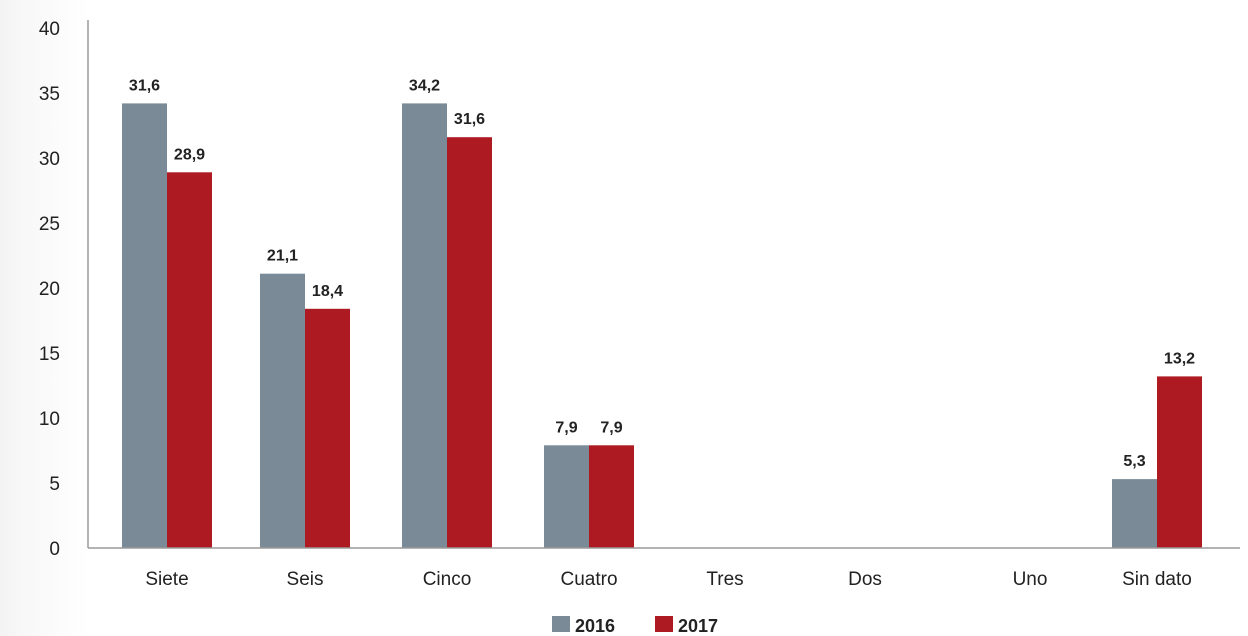 The height and width of the screenshot is (636, 1248). I want to click on bar-2016-sin-dato, so click(1134, 513).